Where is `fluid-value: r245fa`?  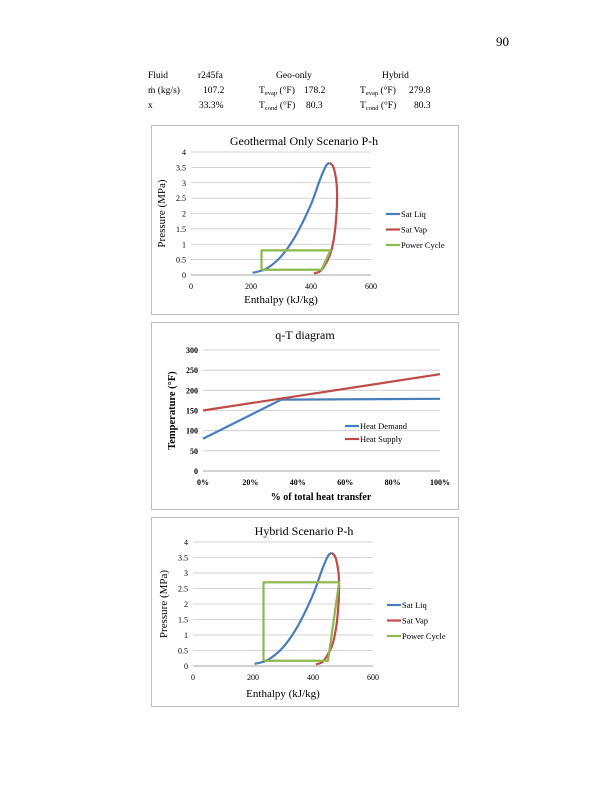 fluid-value: r245fa is located at coordinates (210, 76).